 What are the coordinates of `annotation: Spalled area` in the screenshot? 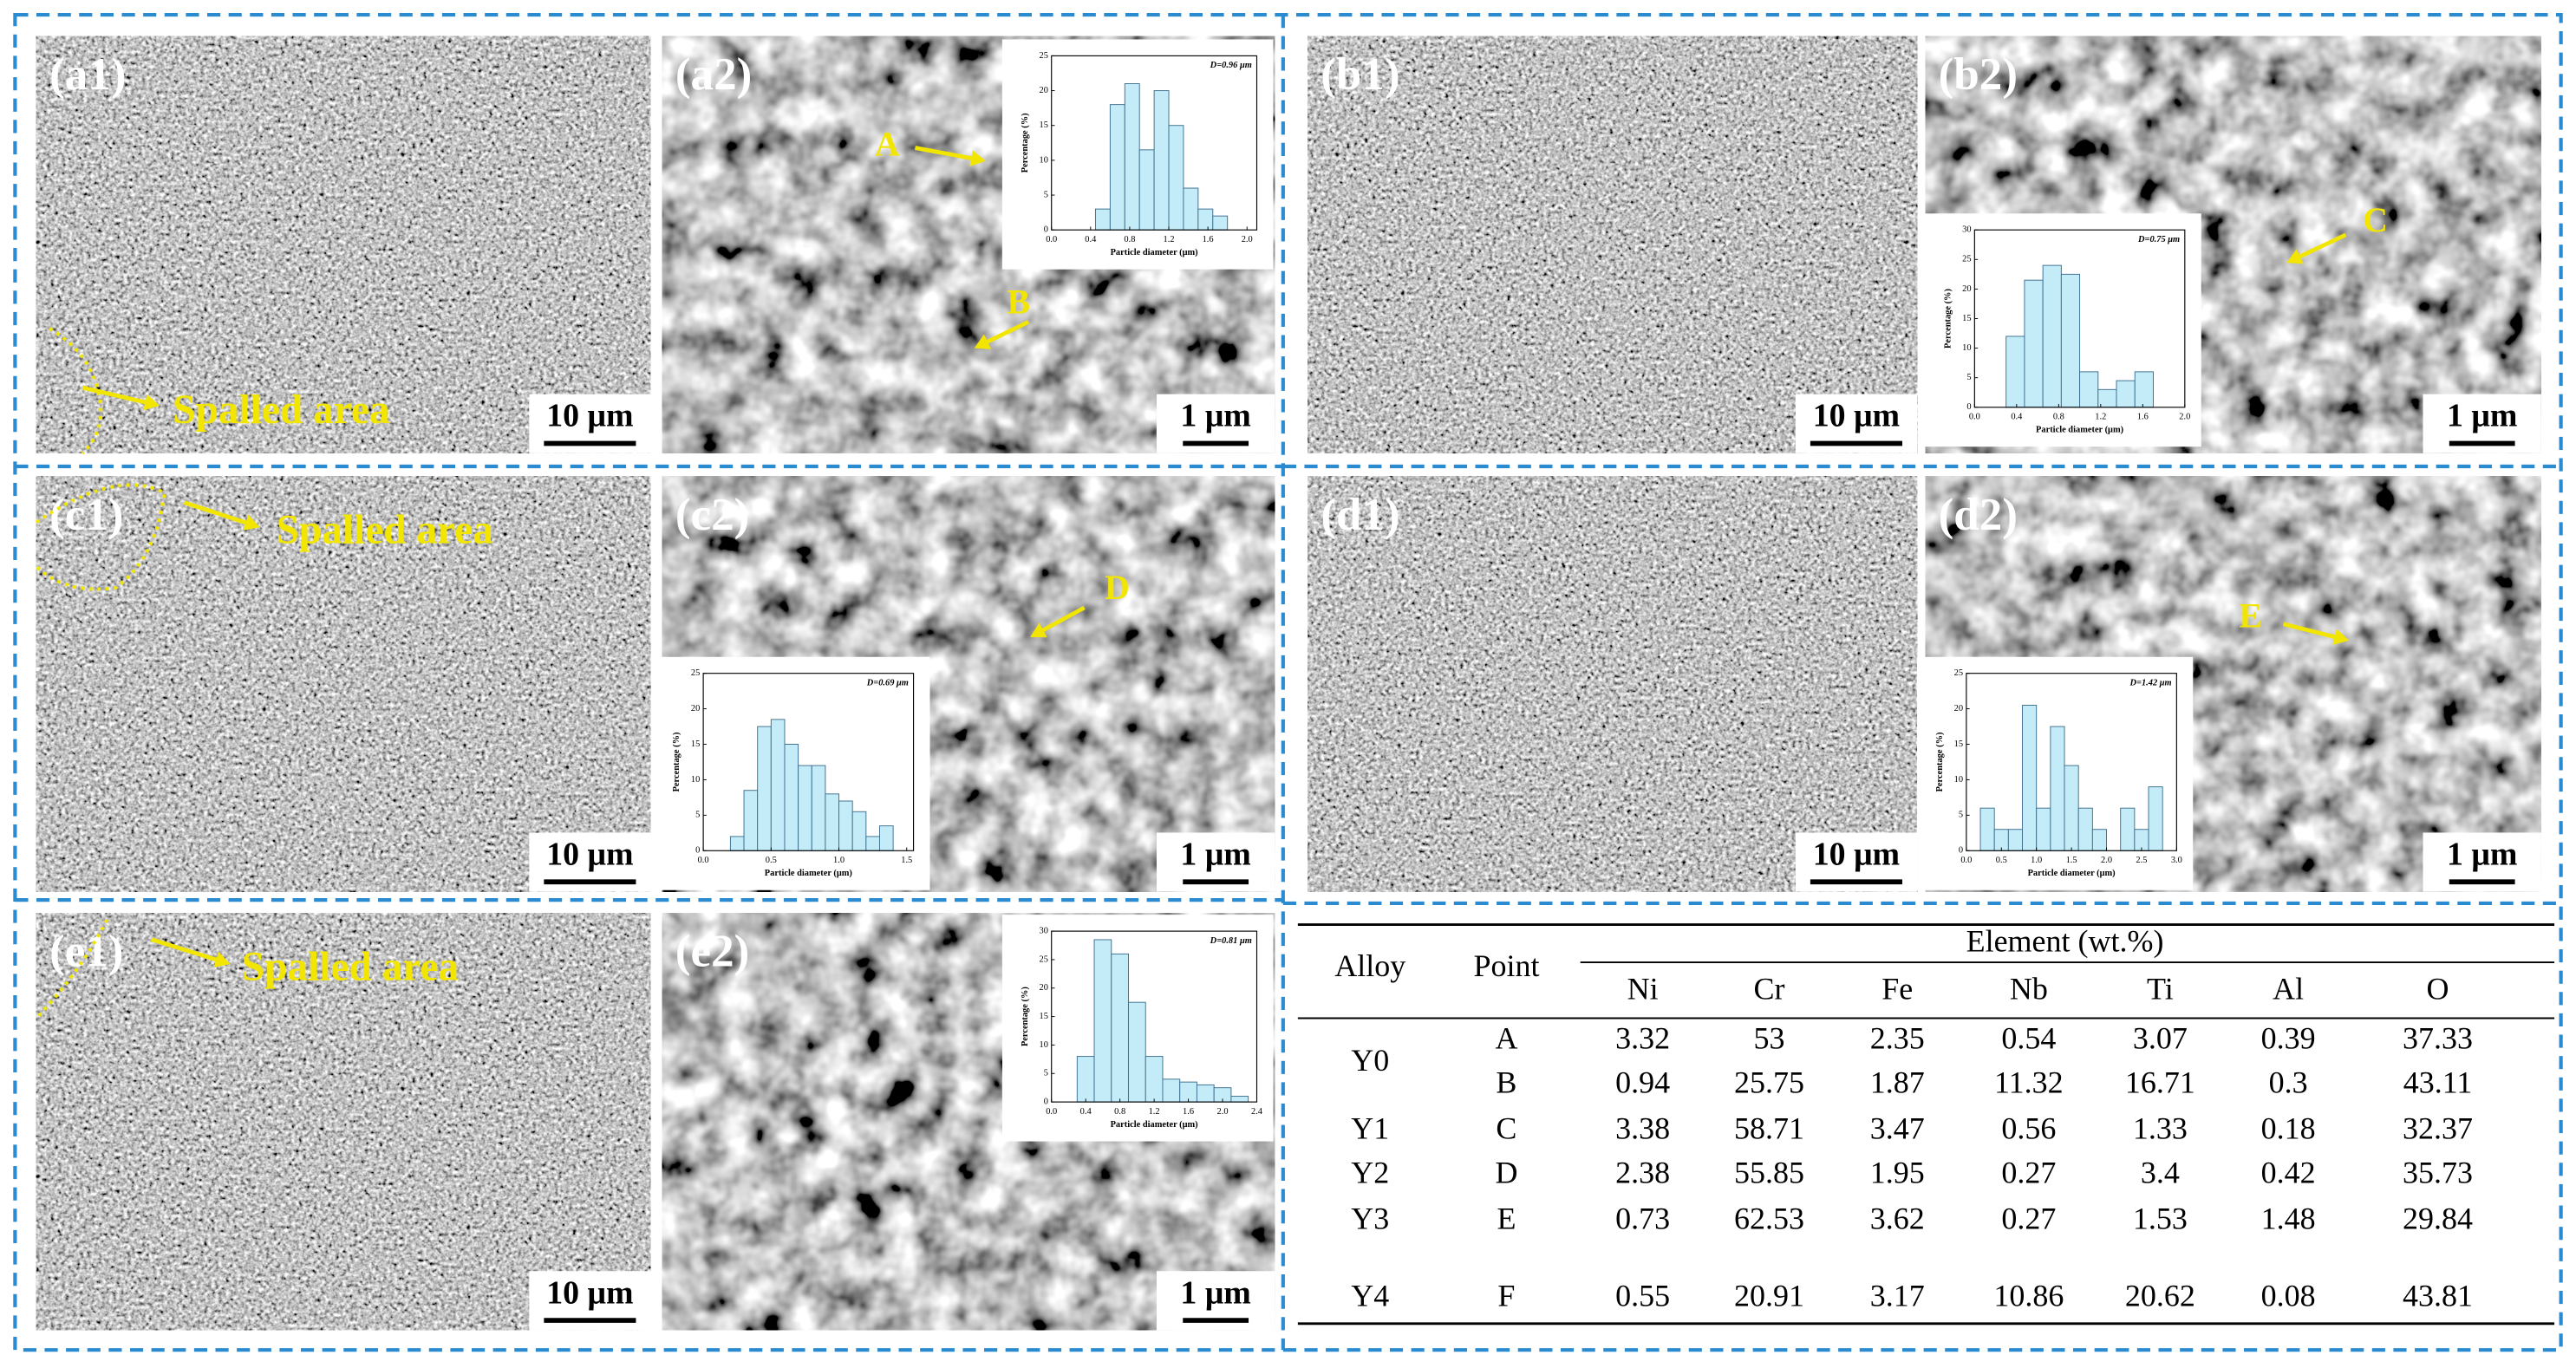 It's located at (351, 966).